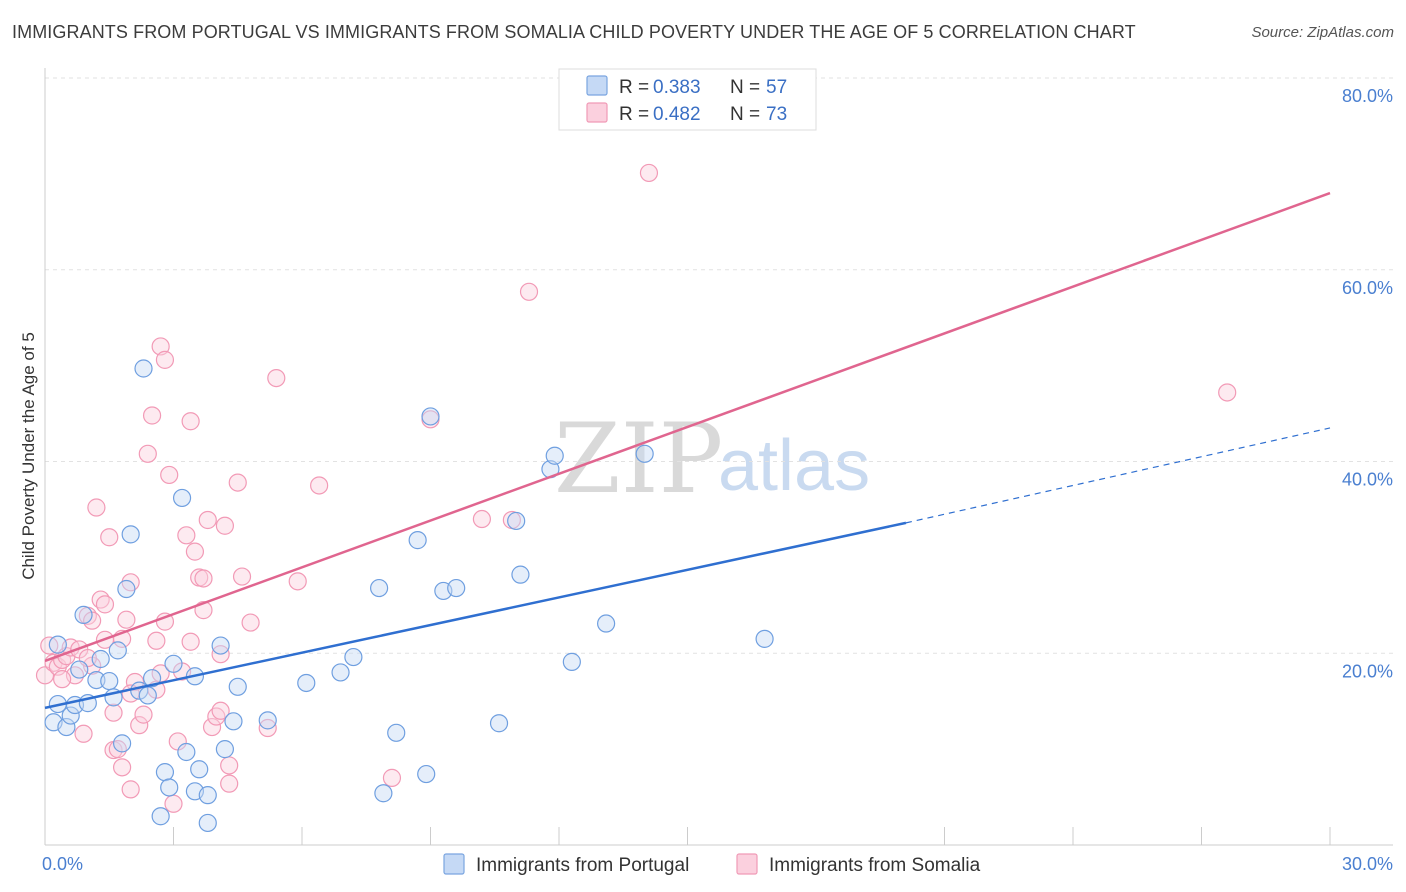  What do you see at coordinates (475, 615) in the screenshot?
I see `trendline-portugal` at bounding box center [475, 615].